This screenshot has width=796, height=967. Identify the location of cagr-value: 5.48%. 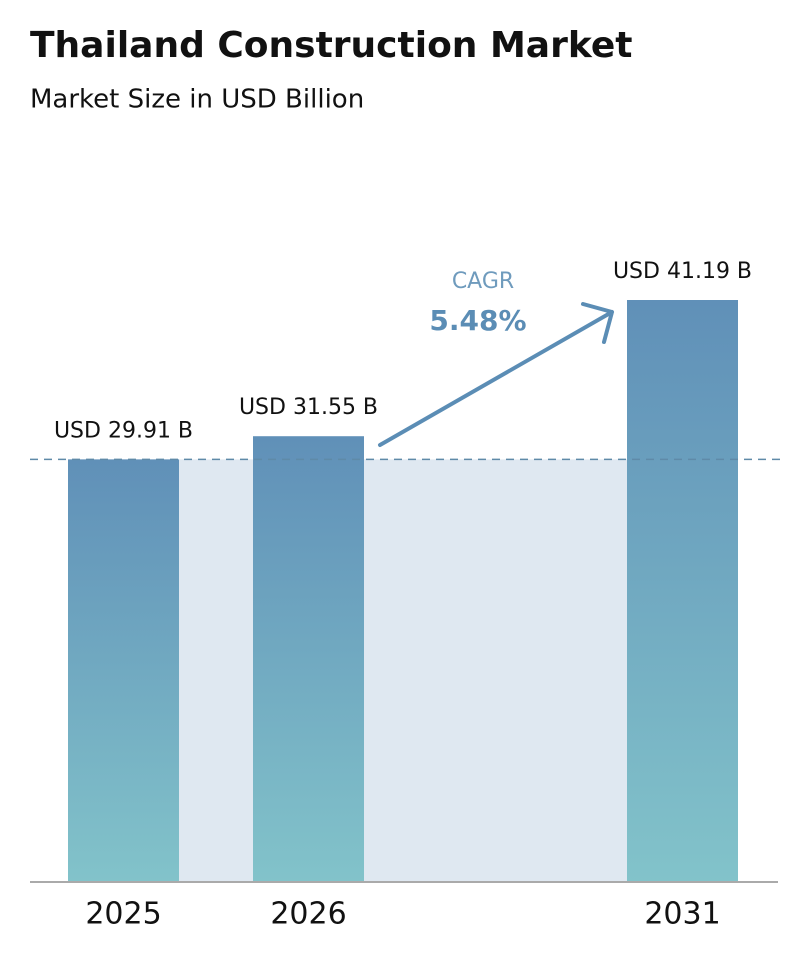
(477, 320).